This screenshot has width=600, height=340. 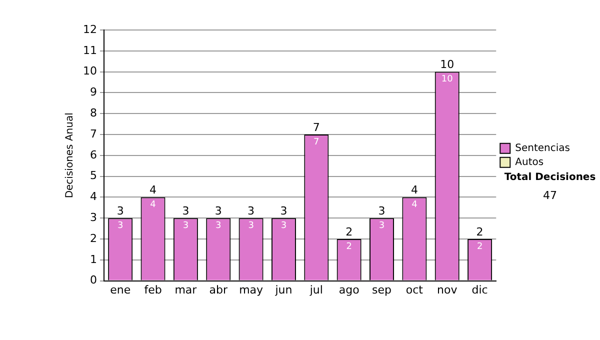 What do you see at coordinates (415, 289) in the screenshot?
I see `x-tick-label: oct` at bounding box center [415, 289].